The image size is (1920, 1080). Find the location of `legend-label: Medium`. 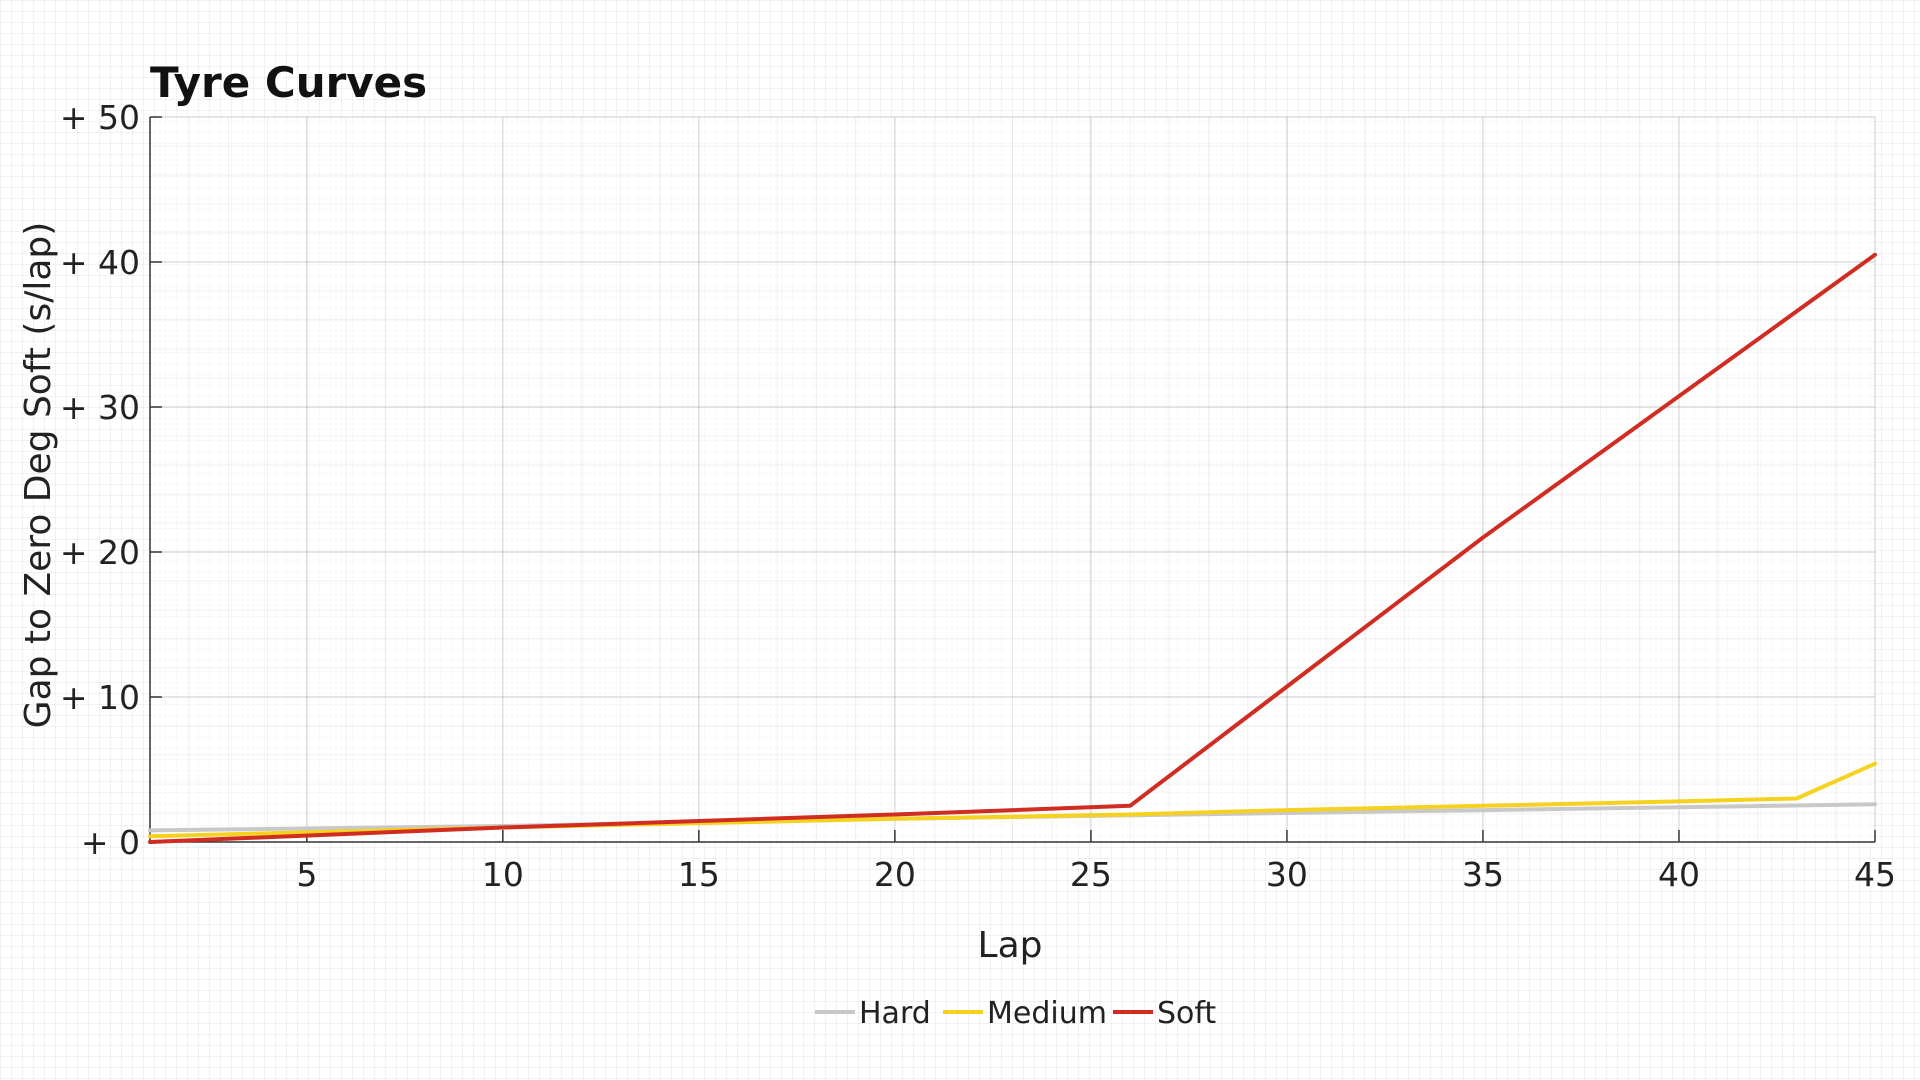

legend-label: Medium is located at coordinates (1047, 1013).